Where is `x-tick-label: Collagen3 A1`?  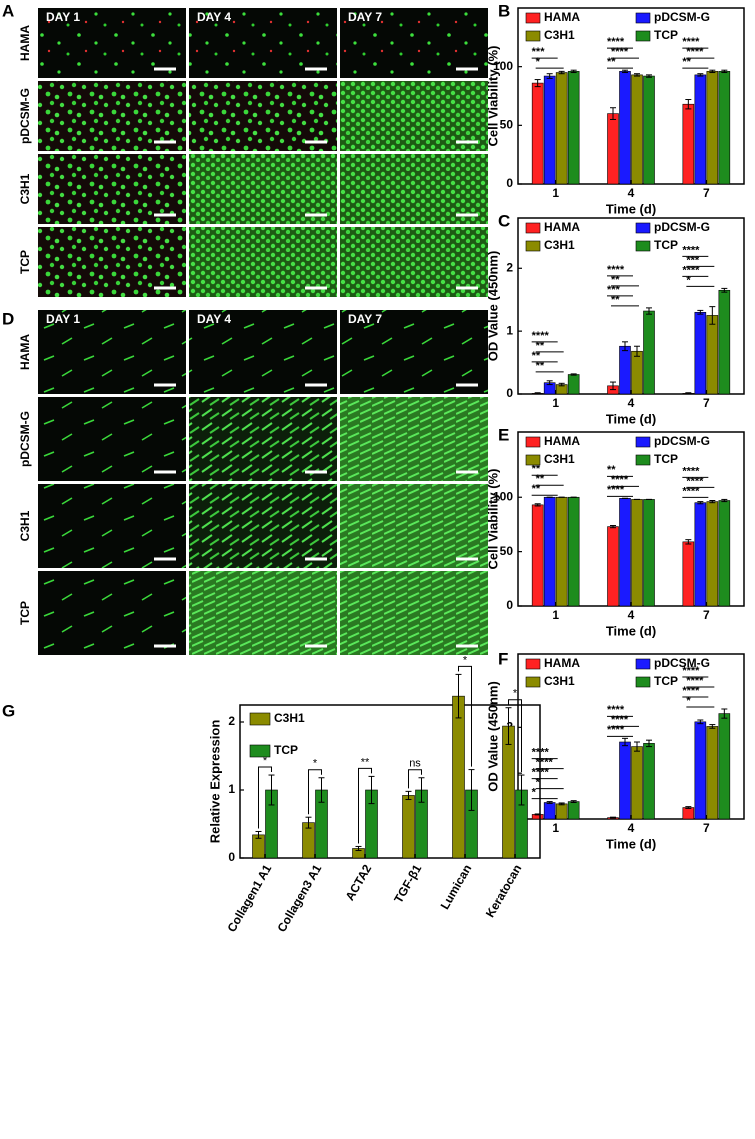
x-tick-label: Collagen3 A1 is located at coordinates (299, 898).